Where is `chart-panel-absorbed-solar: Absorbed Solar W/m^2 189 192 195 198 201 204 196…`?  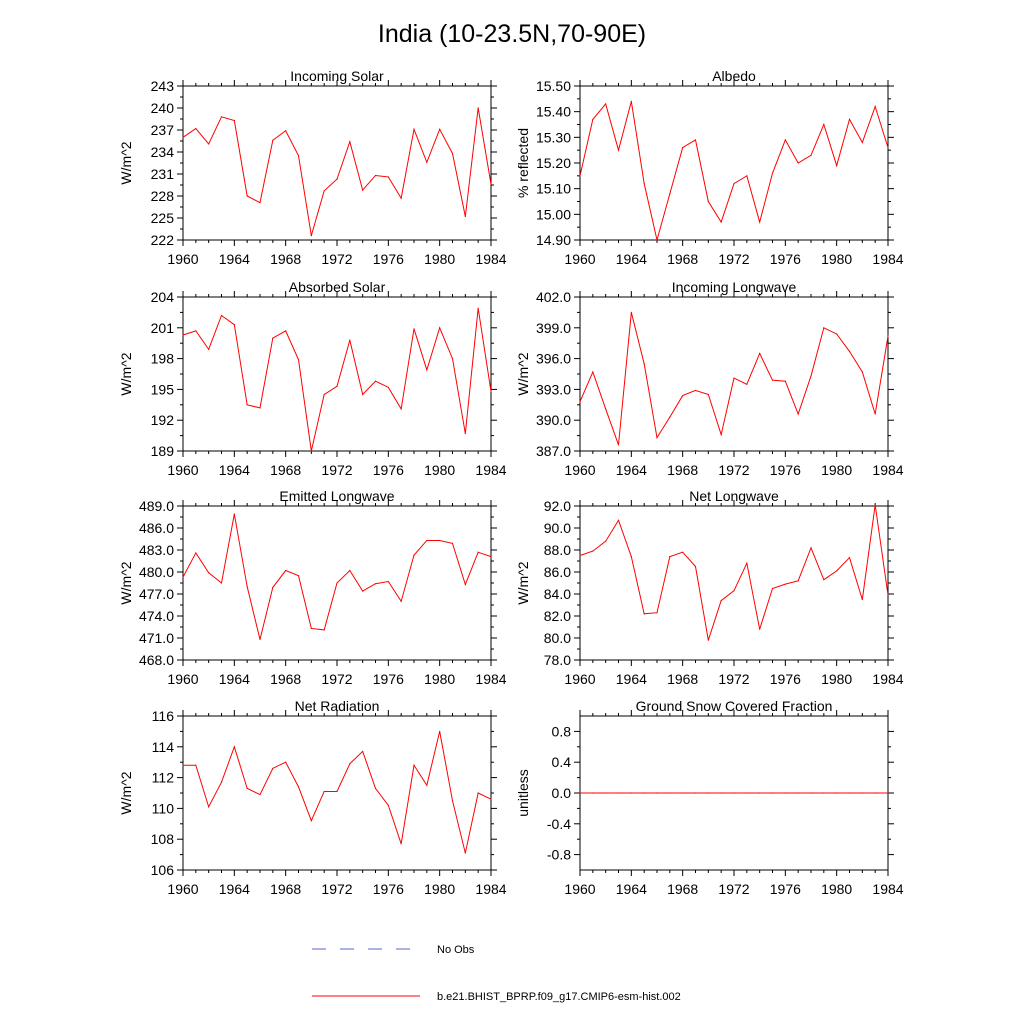 chart-panel-absorbed-solar: Absorbed Solar W/m^2 189 192 195 198 201 204 196… is located at coordinates (312, 378).